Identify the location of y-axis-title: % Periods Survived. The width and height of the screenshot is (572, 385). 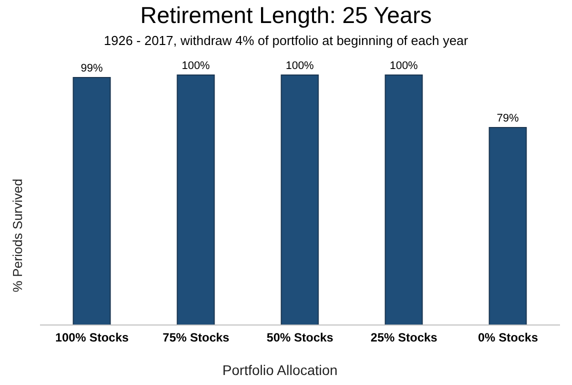
(18, 235).